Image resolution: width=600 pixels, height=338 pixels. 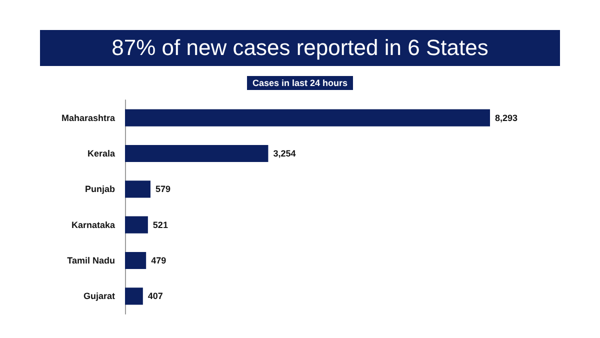 What do you see at coordinates (101, 153) in the screenshot?
I see `y-tick-label: Kerala` at bounding box center [101, 153].